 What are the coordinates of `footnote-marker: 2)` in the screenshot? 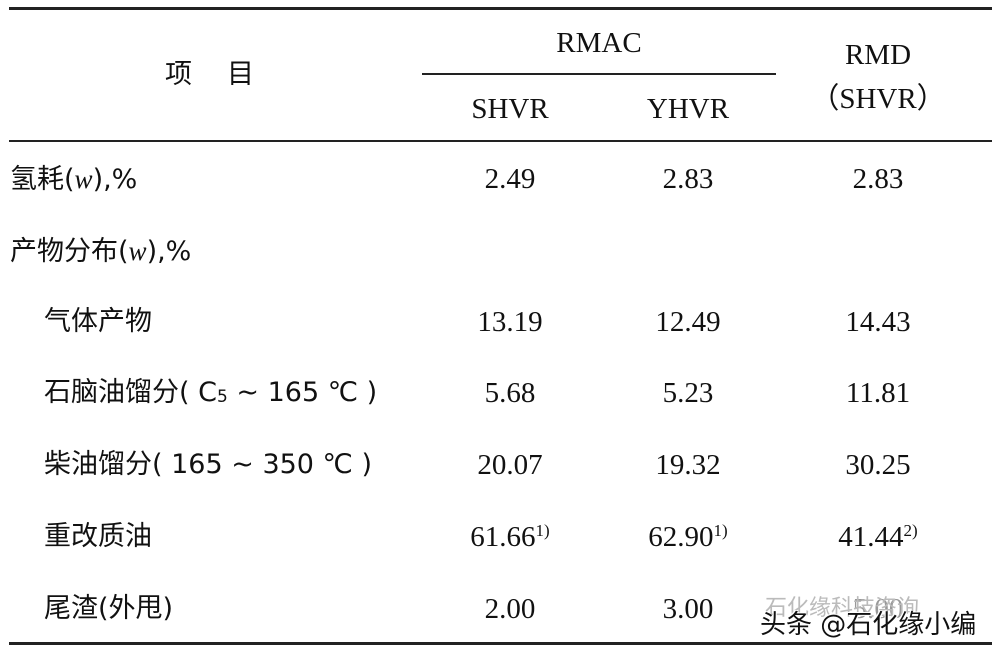 It's located at (910, 530).